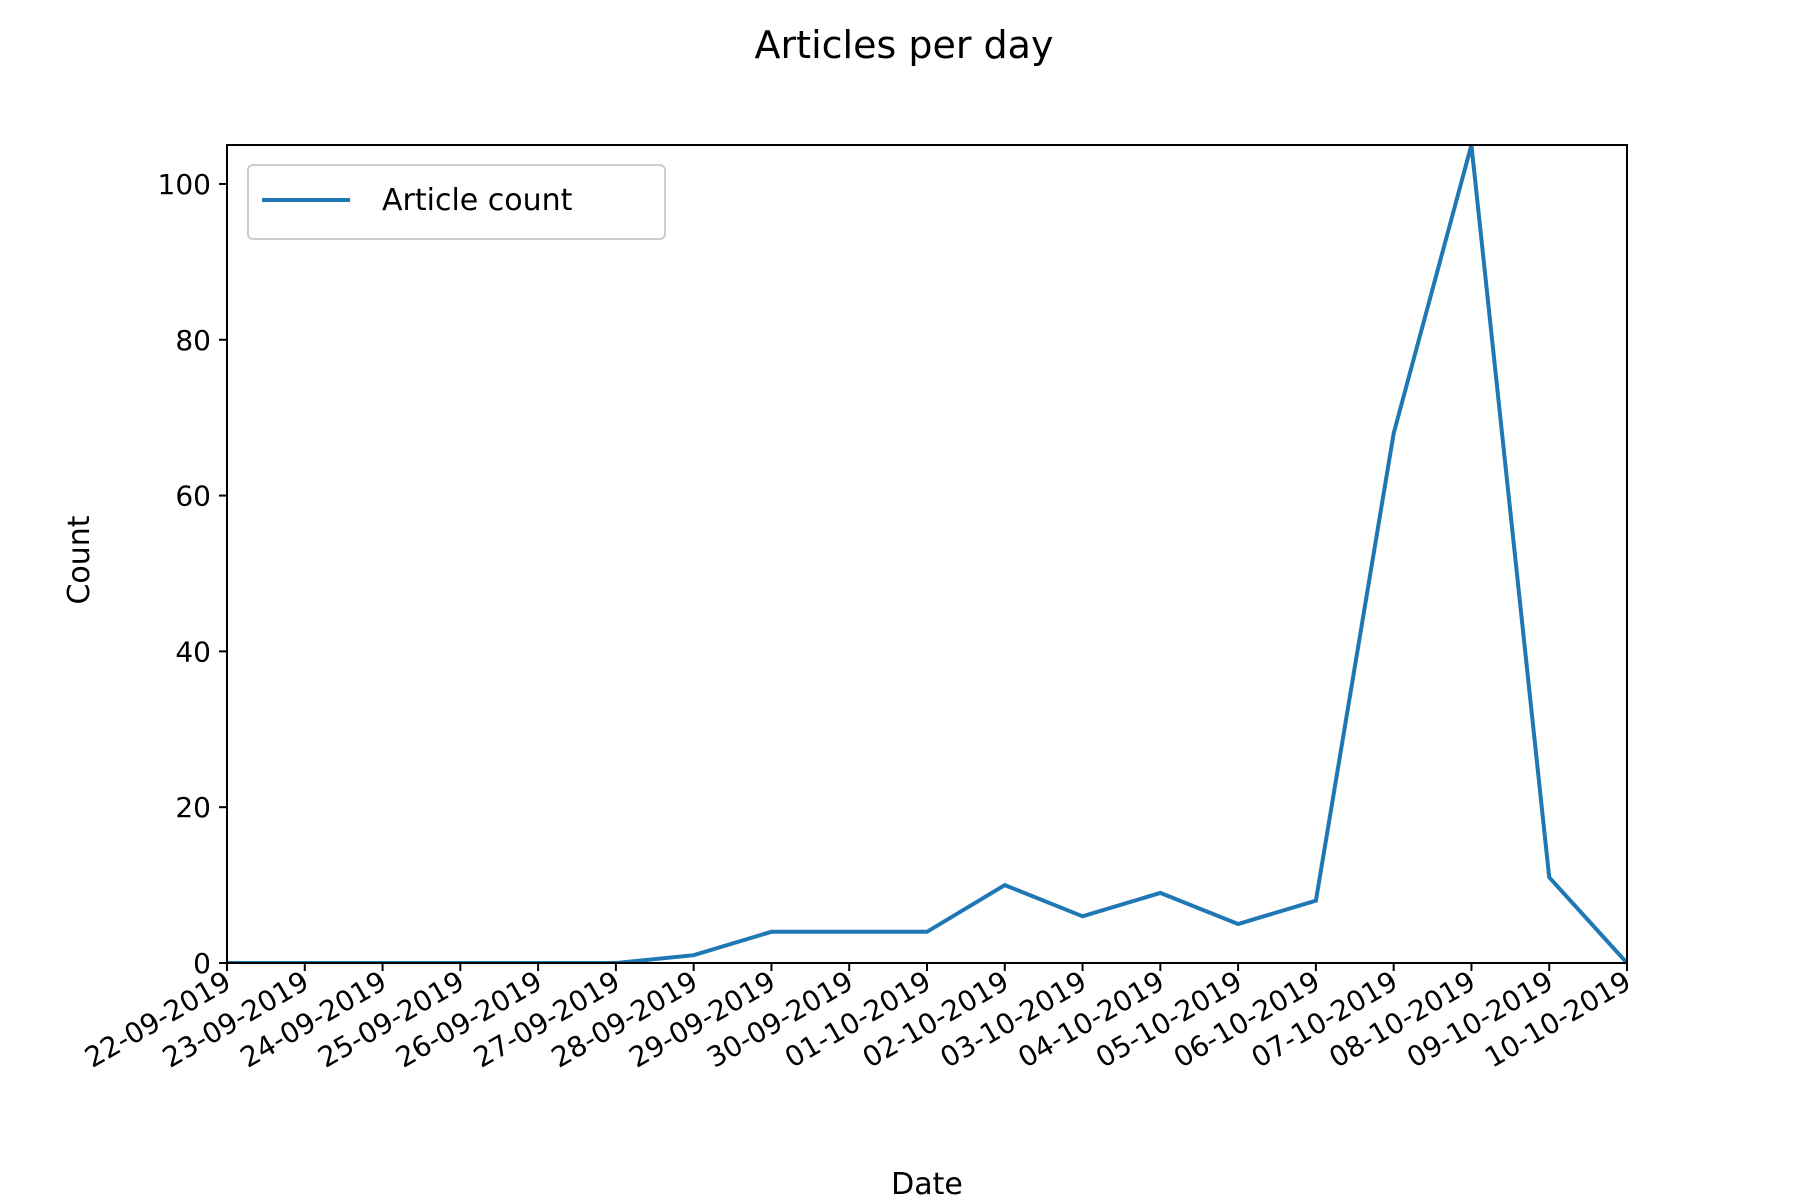  I want to click on y-tick-label: 0, so click(202, 963).